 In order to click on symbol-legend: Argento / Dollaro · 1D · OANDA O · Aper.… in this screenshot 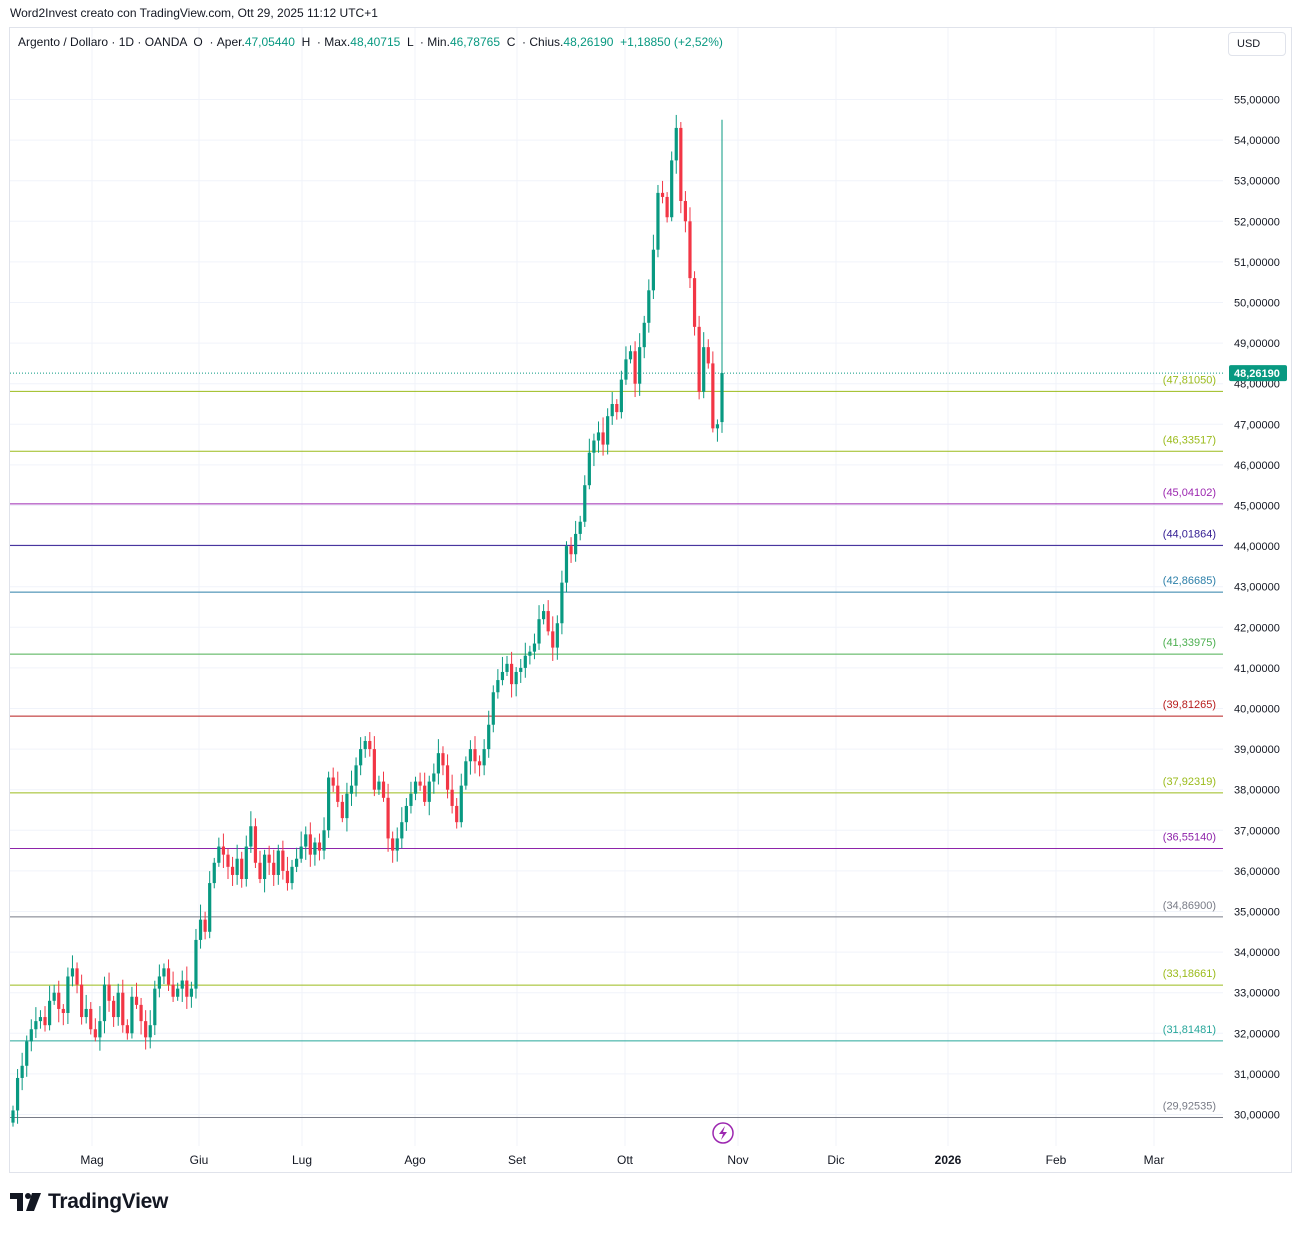, I will do `click(370, 42)`.